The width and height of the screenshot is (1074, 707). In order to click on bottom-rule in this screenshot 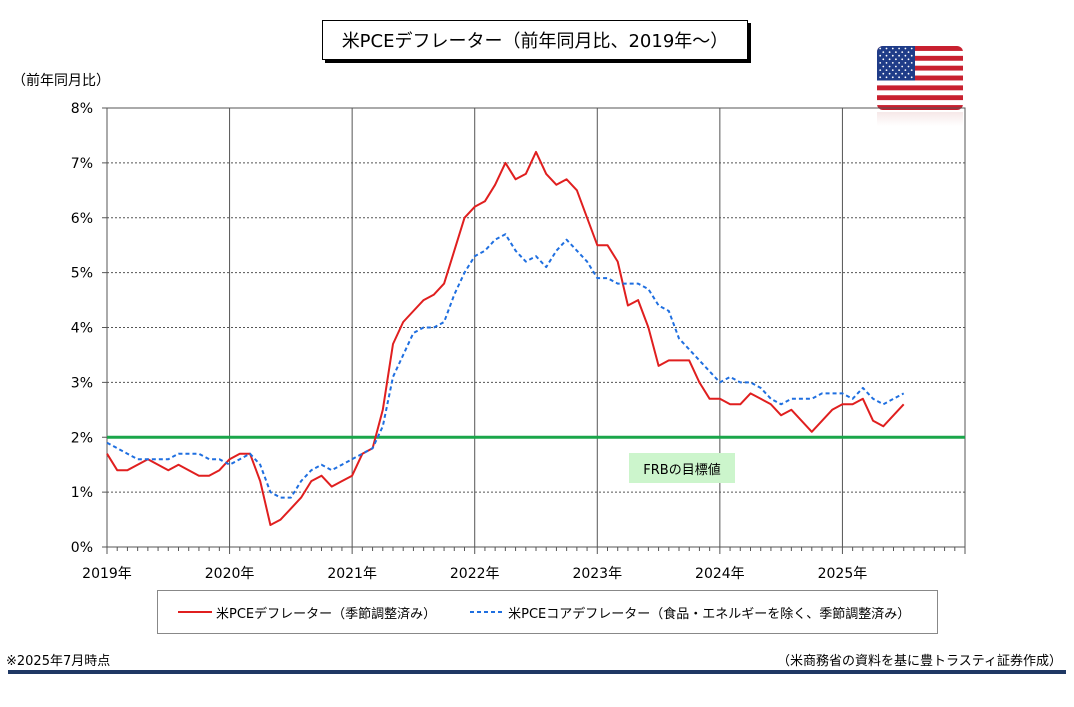, I will do `click(537, 672)`.